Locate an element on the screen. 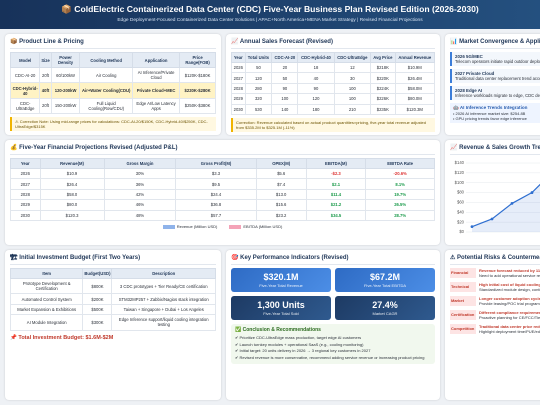 The width and height of the screenshot is (540, 405). table-cell: CDC-Hybrid-40 is located at coordinates (25, 90).